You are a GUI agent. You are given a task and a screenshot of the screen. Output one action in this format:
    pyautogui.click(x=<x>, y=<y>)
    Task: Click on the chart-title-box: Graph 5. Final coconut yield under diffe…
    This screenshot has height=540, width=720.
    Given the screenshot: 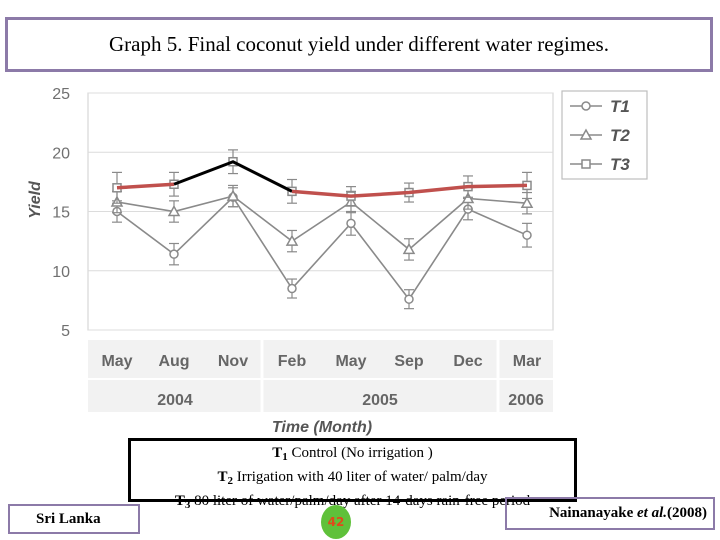 What is the action you would take?
    pyautogui.click(x=359, y=44)
    